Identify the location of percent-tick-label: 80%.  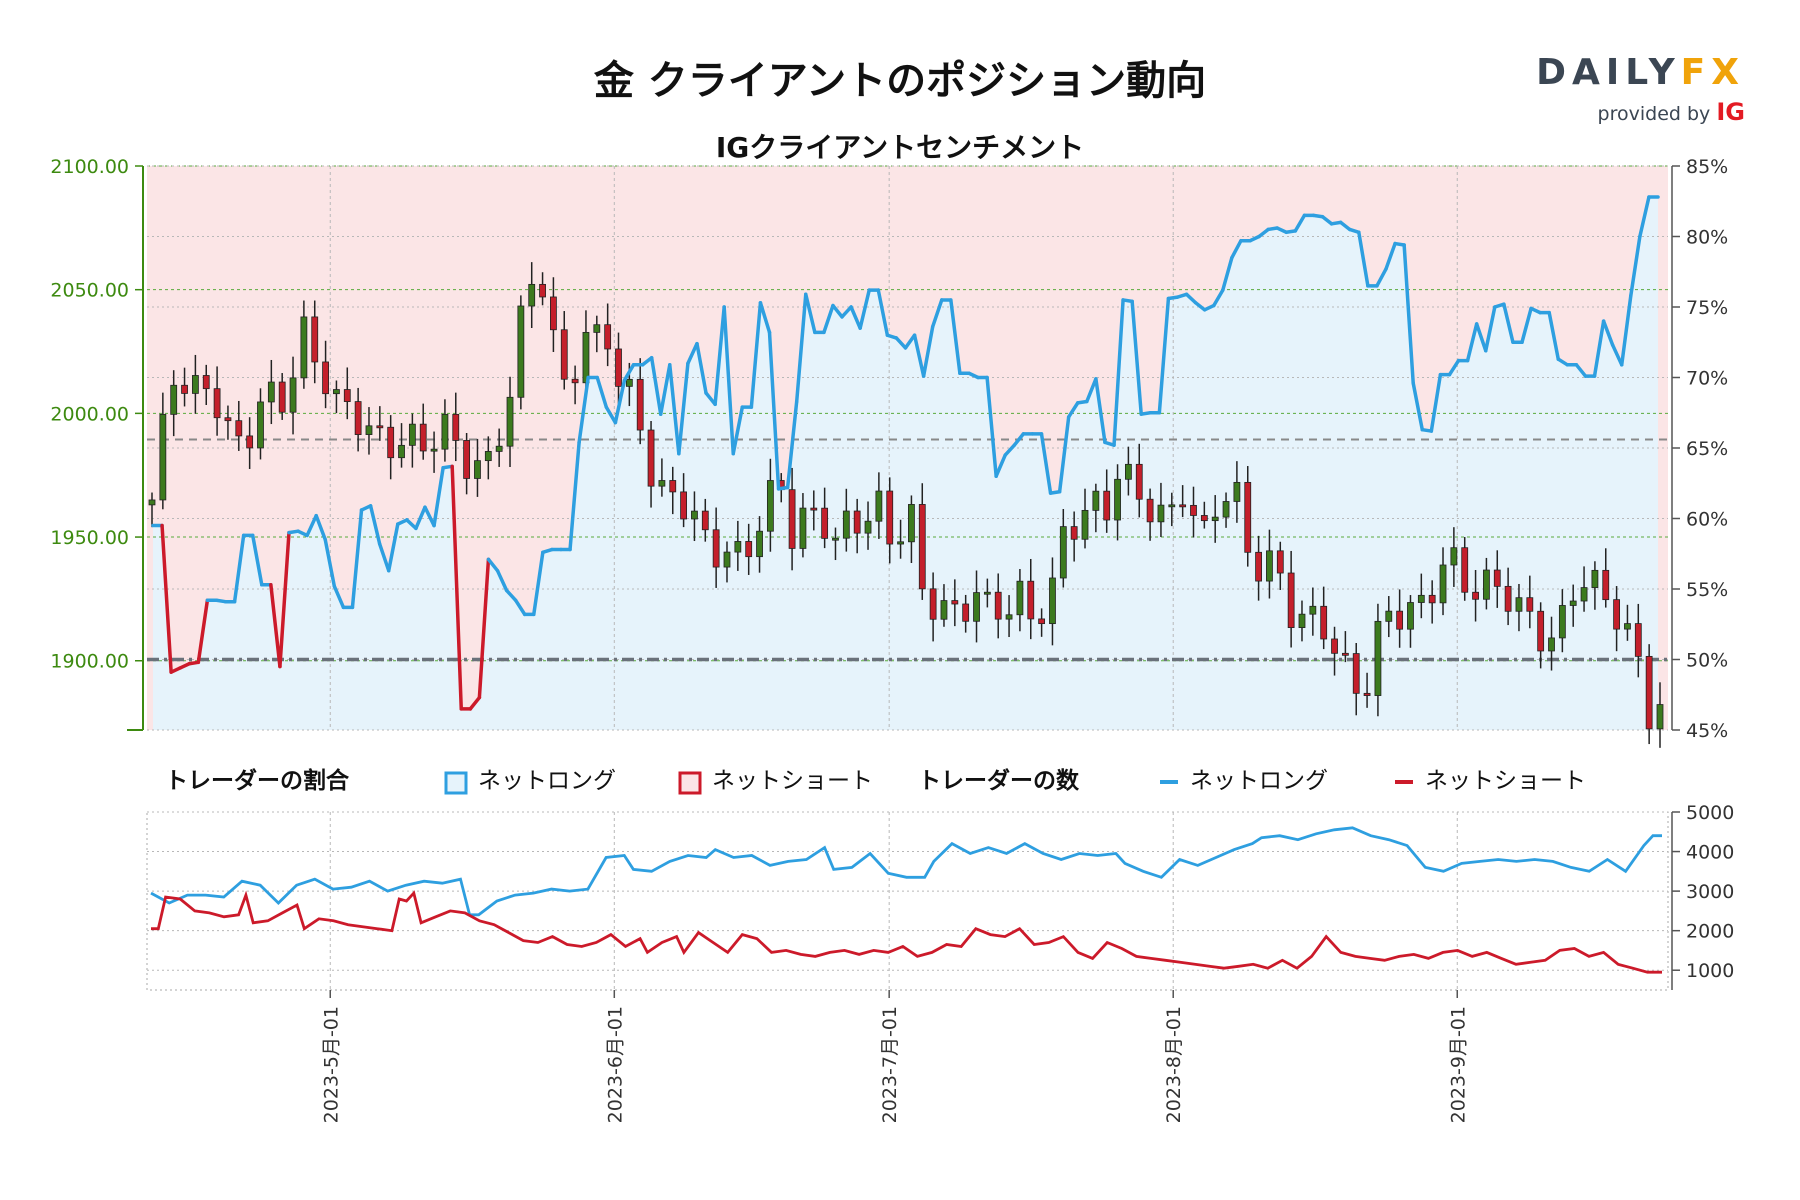
(1707, 238).